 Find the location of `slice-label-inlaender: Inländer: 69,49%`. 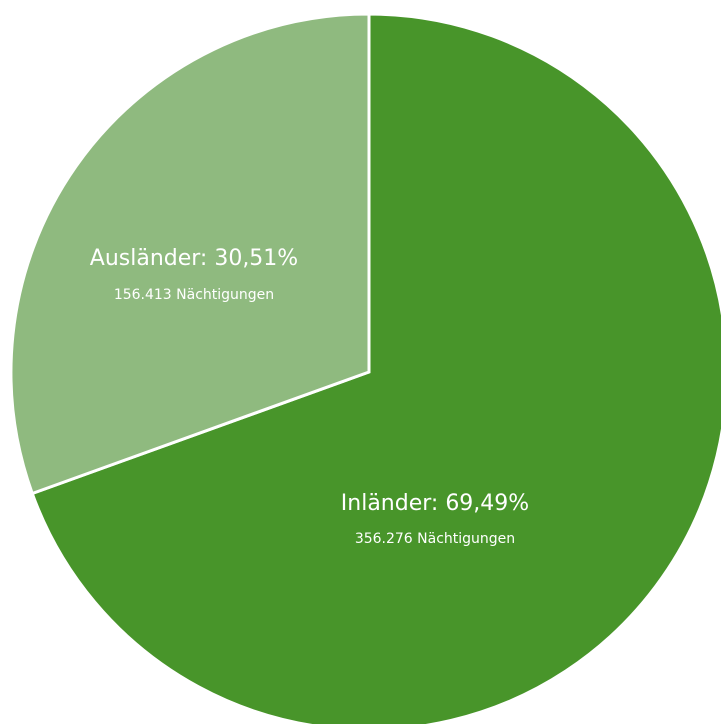

slice-label-inlaender: Inländer: 69,49% is located at coordinates (435, 503).